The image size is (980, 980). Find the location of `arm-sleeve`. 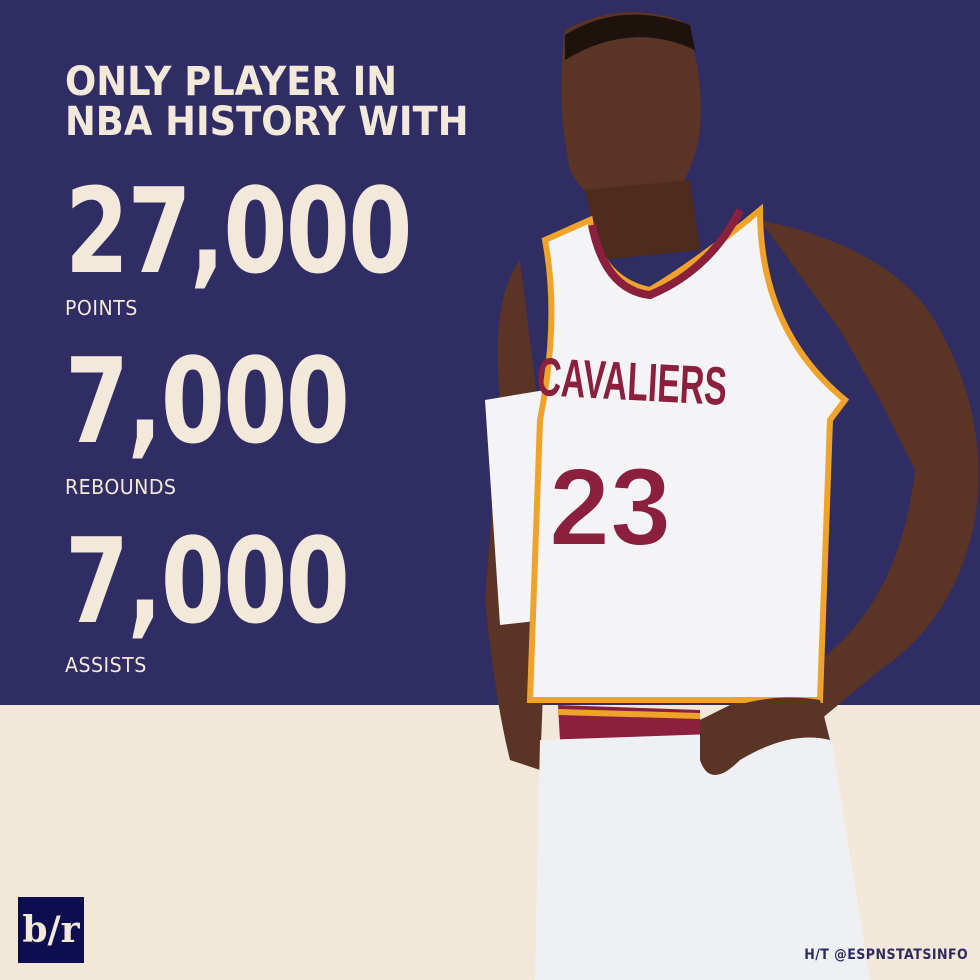

arm-sleeve is located at coordinates (515, 507).